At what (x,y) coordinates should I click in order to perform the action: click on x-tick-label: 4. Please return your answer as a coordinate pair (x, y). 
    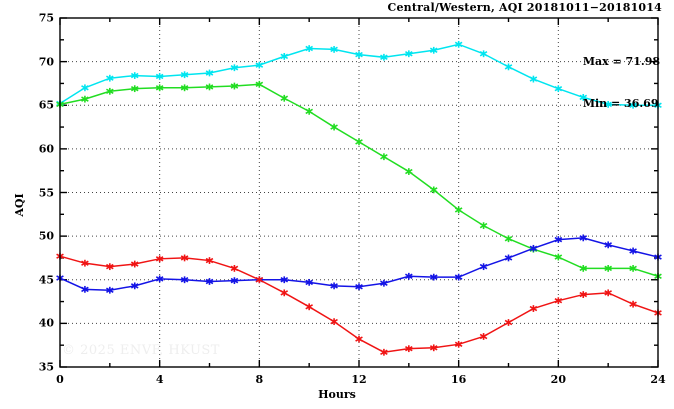
    Looking at the image, I should click on (159, 379).